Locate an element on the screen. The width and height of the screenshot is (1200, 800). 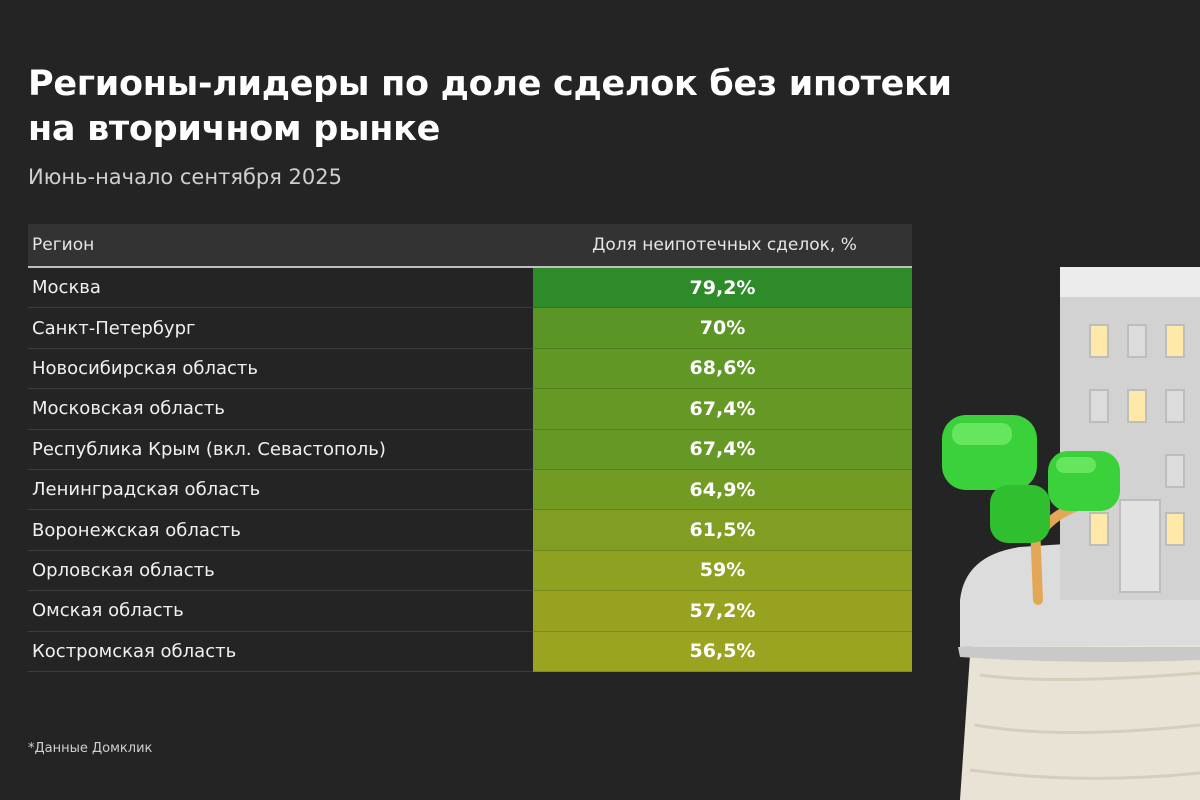
page-subtitle: Июнь-начало сентября 2025 is located at coordinates (185, 177).